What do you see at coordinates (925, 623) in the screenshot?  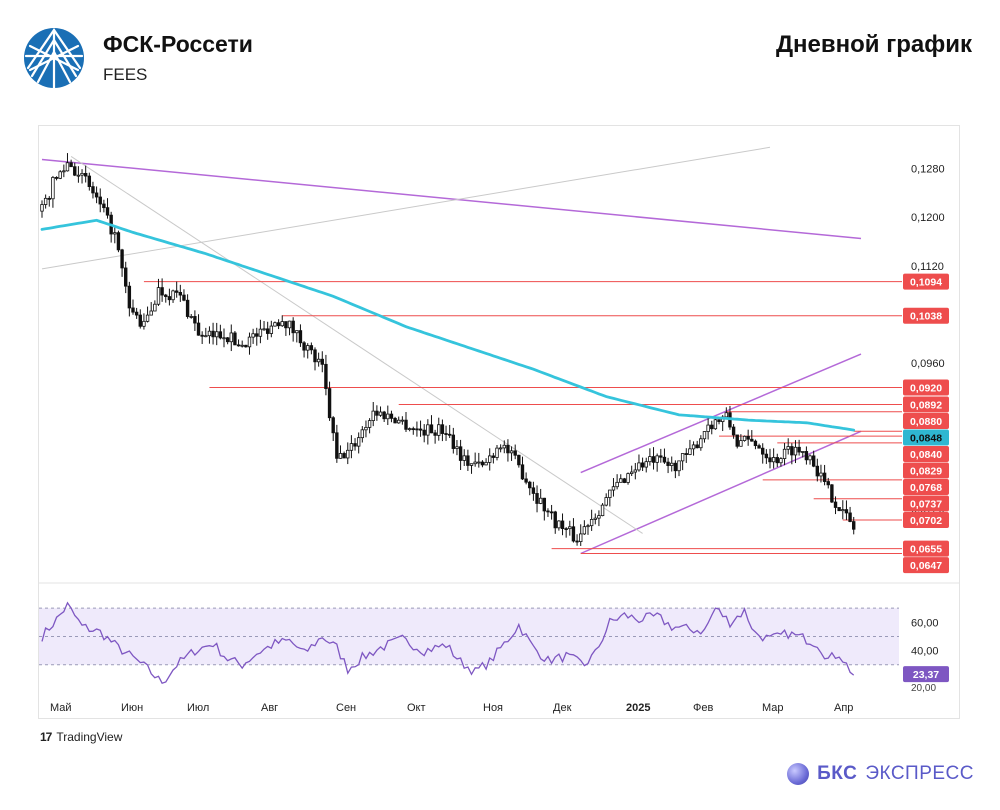 I see `rsi-tick-label: 60,00` at bounding box center [925, 623].